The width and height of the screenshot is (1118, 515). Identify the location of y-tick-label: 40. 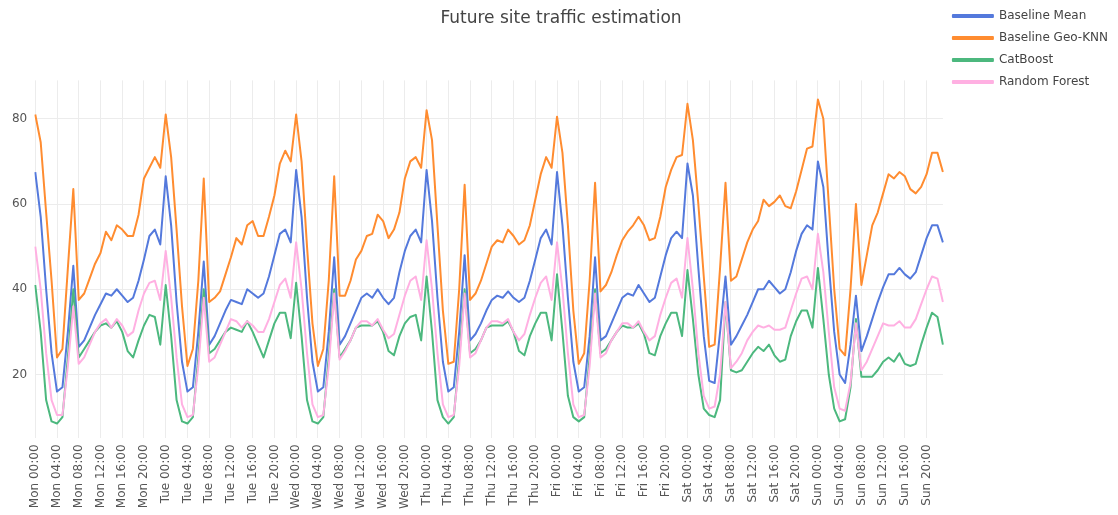
(19, 288).